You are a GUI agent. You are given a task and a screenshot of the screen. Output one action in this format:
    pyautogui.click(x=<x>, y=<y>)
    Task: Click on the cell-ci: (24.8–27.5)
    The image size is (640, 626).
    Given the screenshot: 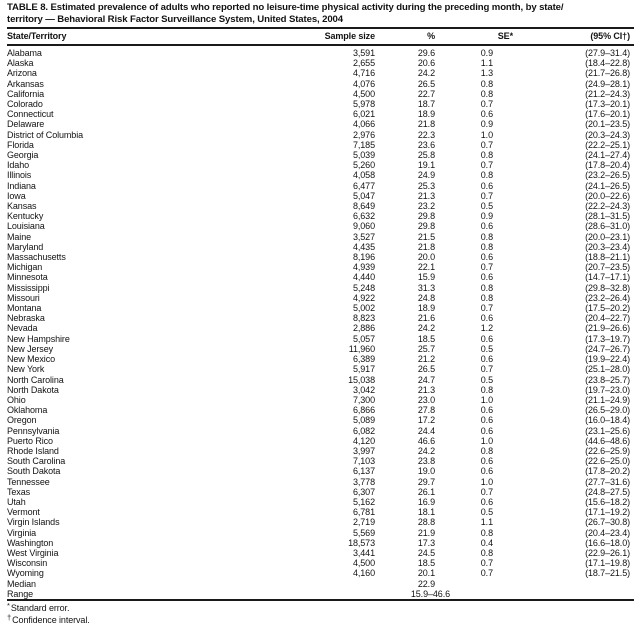 What is the action you would take?
    pyautogui.click(x=607, y=491)
    